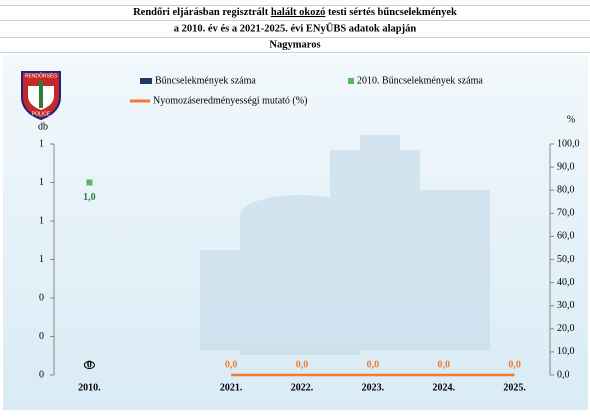 This screenshot has width=590, height=417. Describe the element at coordinates (443, 387) in the screenshot. I see `x-tick-label: 2024.` at that location.